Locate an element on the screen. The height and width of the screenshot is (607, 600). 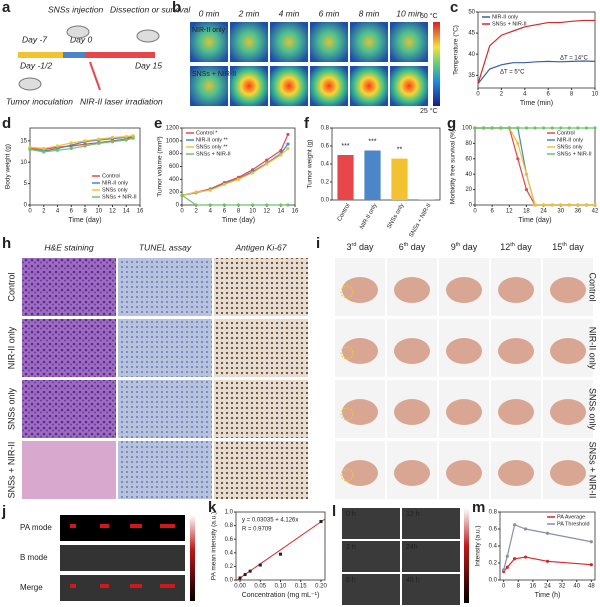
x-tick-label: 8 is located at coordinates (572, 95).